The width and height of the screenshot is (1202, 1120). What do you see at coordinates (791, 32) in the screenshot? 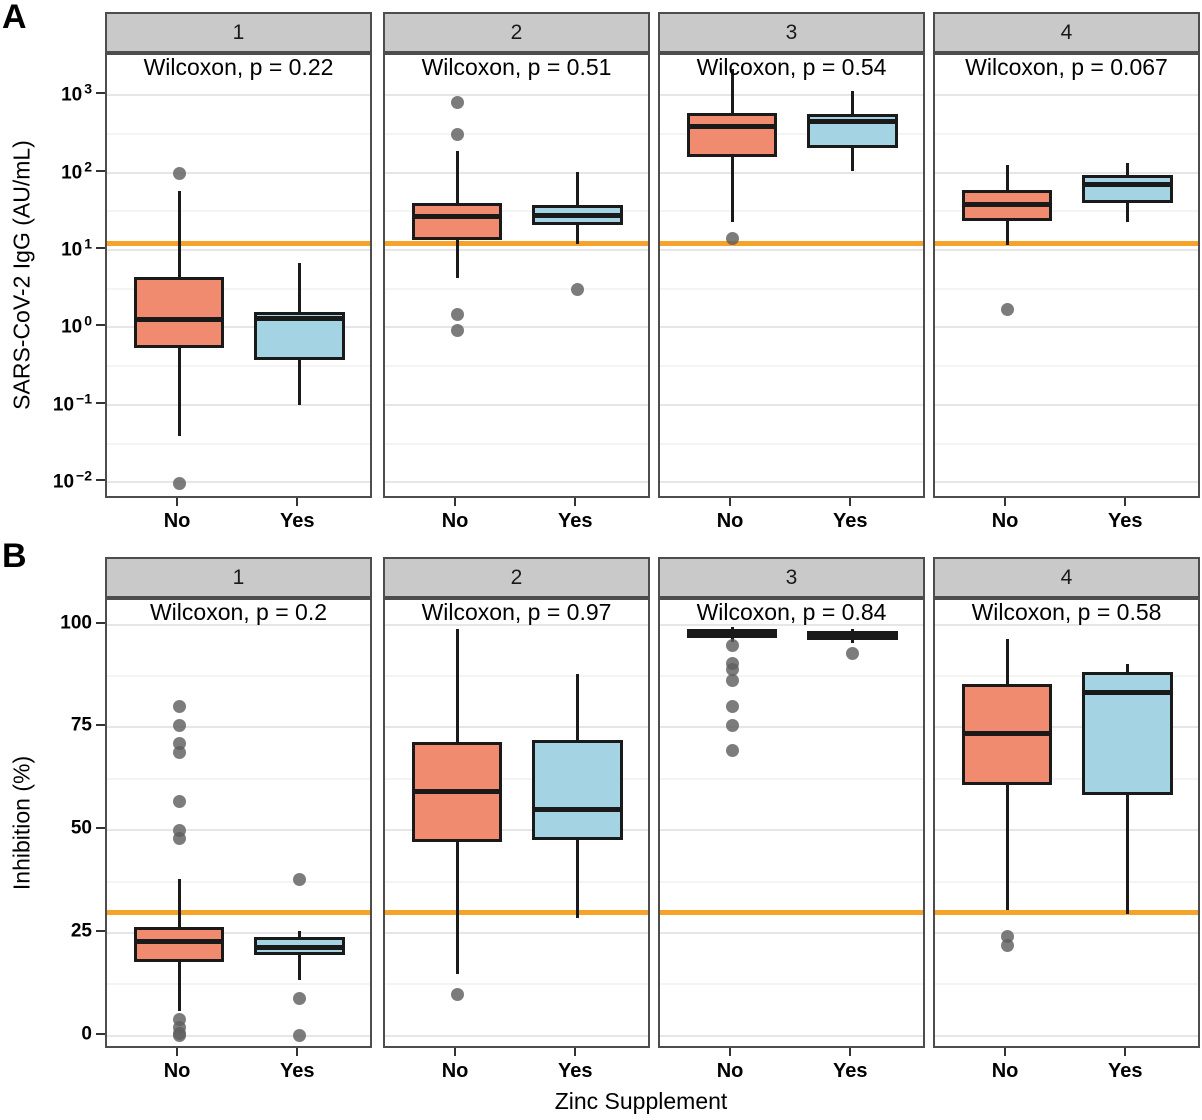
I see `facet-strip: 3` at bounding box center [791, 32].